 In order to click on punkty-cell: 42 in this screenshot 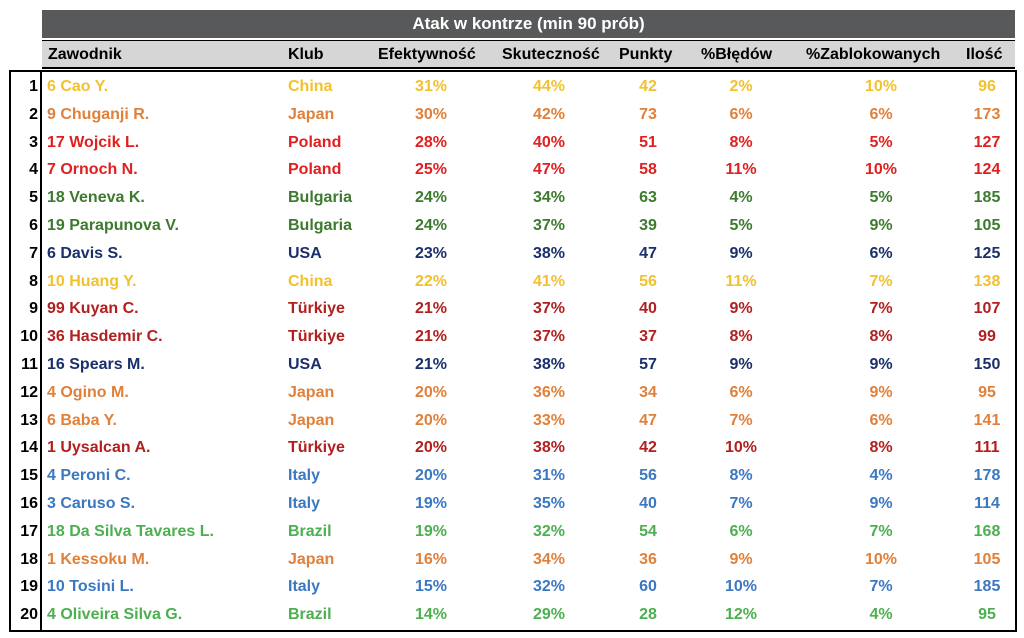, I will do `click(648, 448)`.